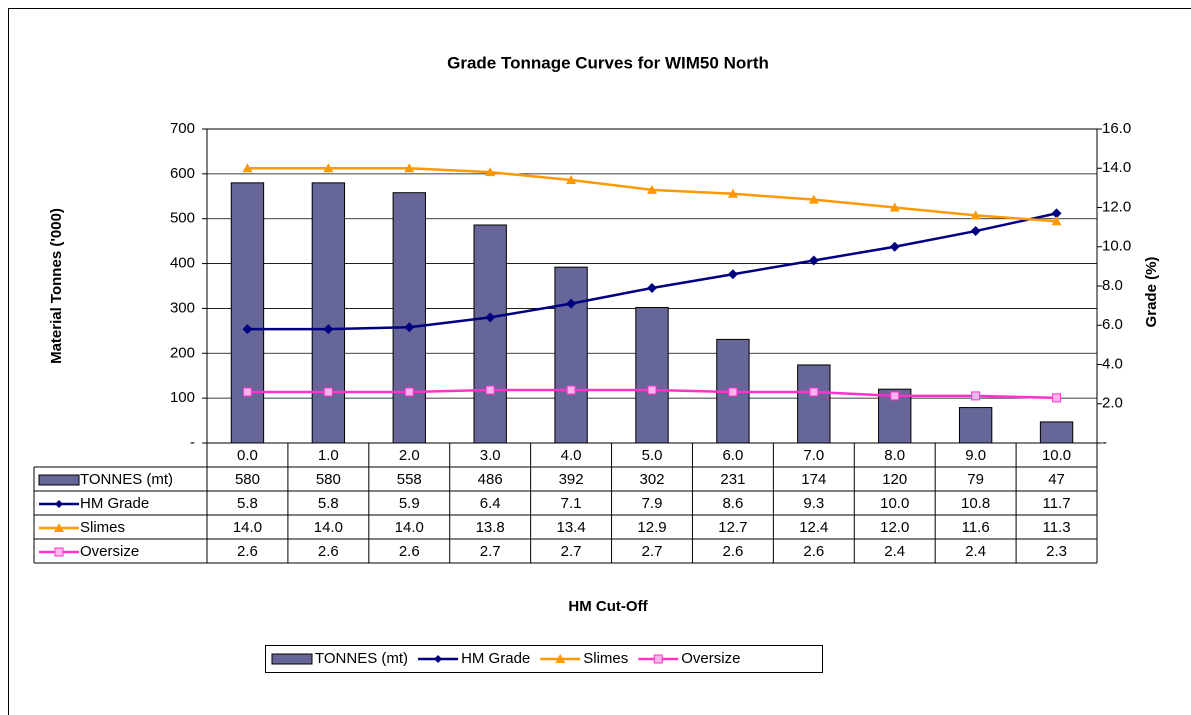 The height and width of the screenshot is (715, 1191). What do you see at coordinates (1112, 324) in the screenshot?
I see `y2-tick-label: 6.0` at bounding box center [1112, 324].